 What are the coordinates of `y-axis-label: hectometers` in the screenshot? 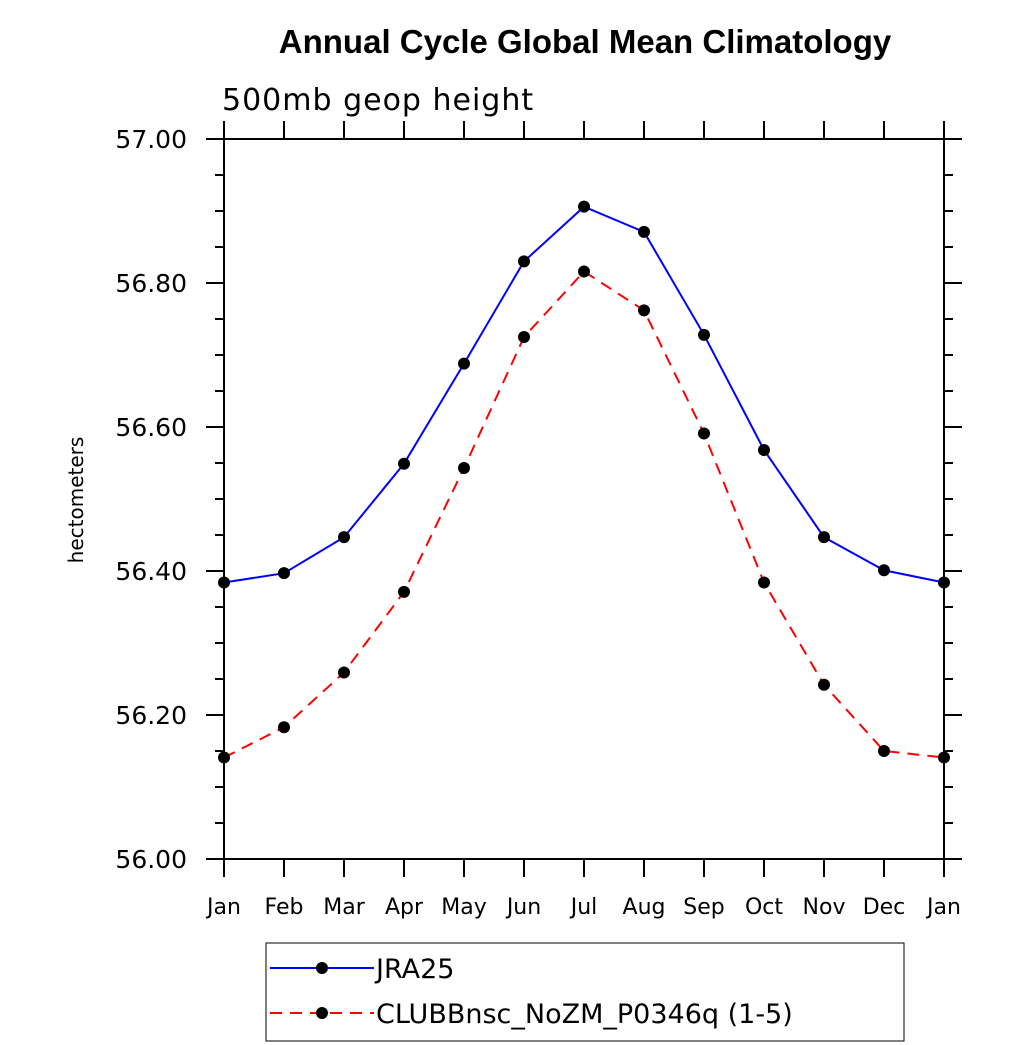 It's located at (76, 500).